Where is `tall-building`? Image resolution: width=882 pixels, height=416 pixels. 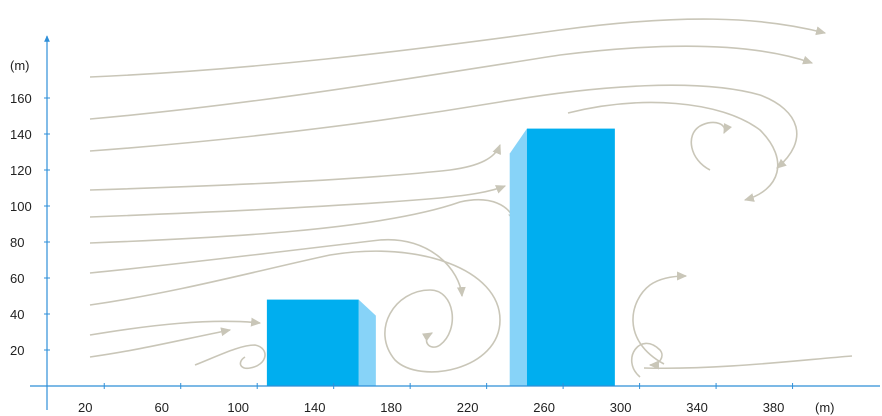
tall-building is located at coordinates (570, 257).